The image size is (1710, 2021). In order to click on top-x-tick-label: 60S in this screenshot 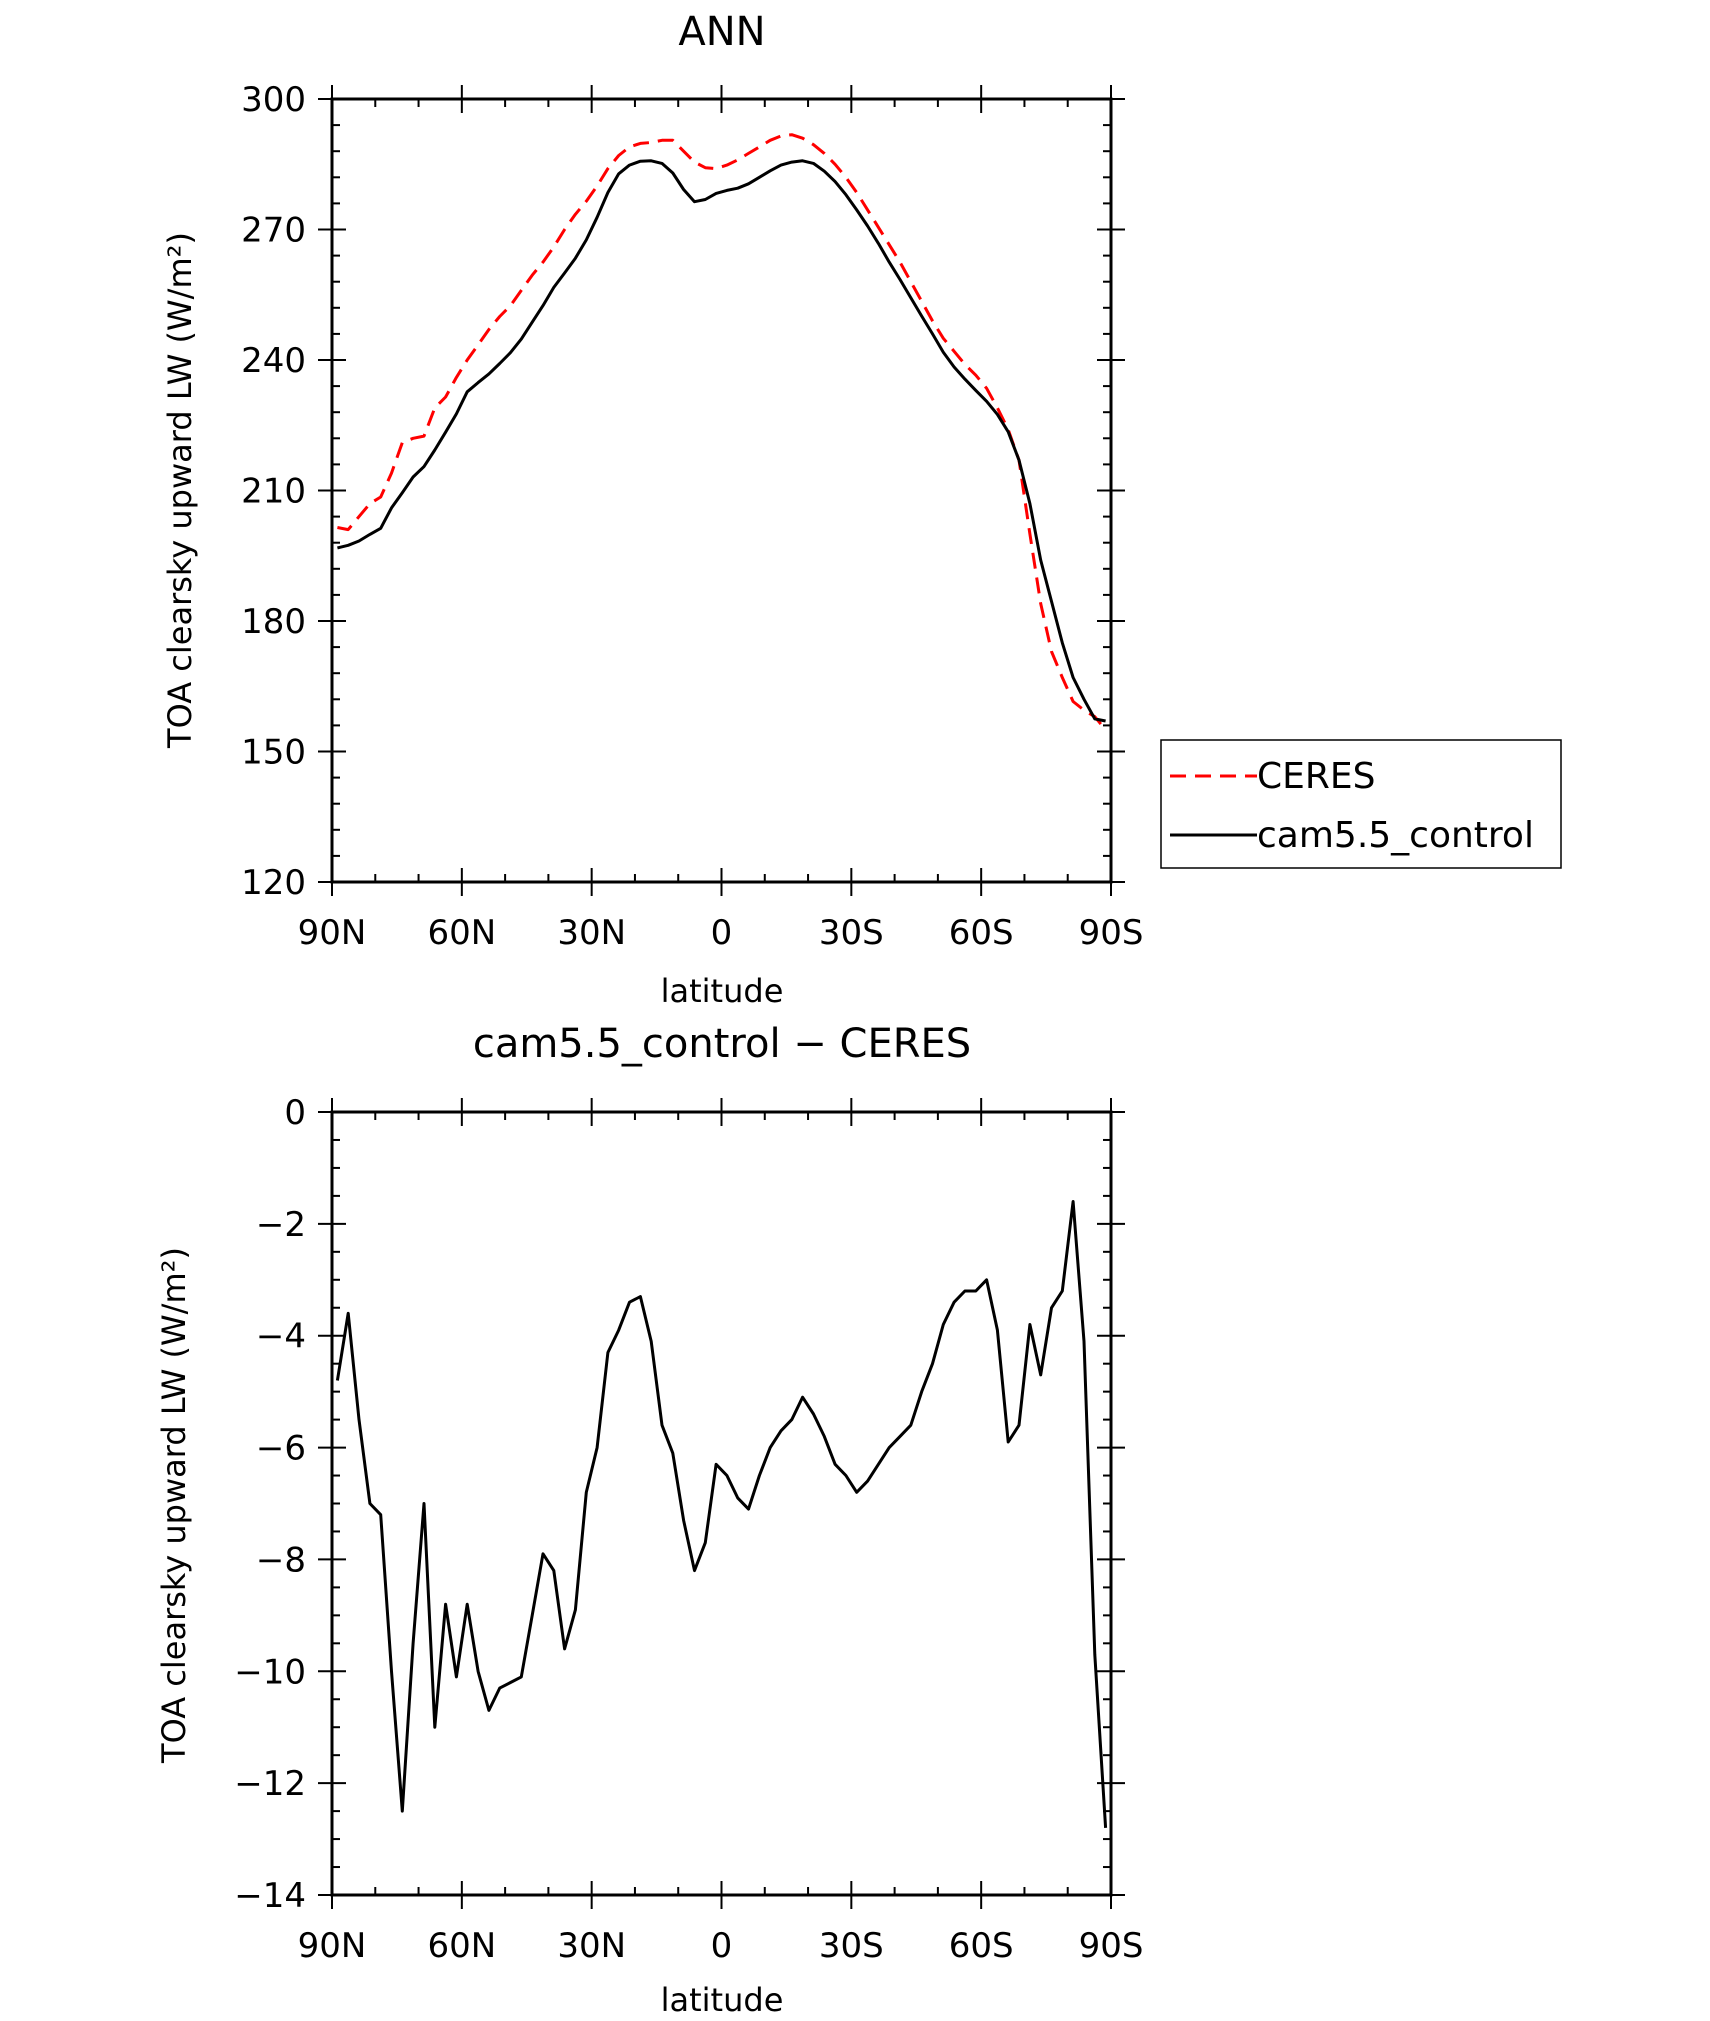, I will do `click(981, 933)`.